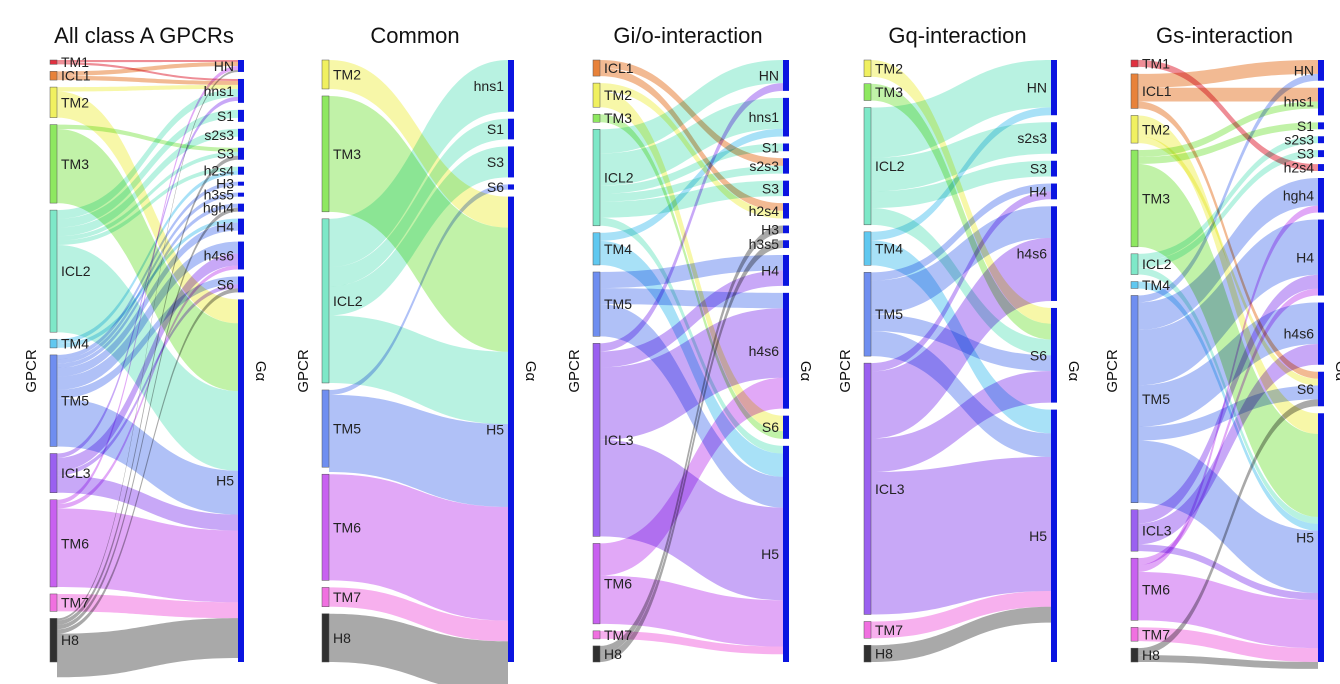 This screenshot has height=684, width=1340. I want to click on flow-tm2-to-hns1, so click(147, 88).